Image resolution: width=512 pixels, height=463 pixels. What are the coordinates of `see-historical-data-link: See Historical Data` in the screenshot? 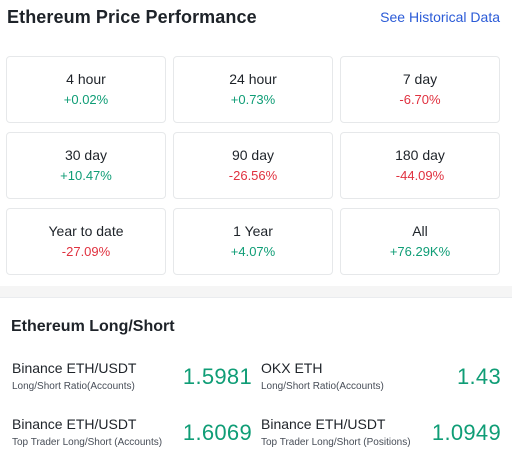 It's located at (440, 17).